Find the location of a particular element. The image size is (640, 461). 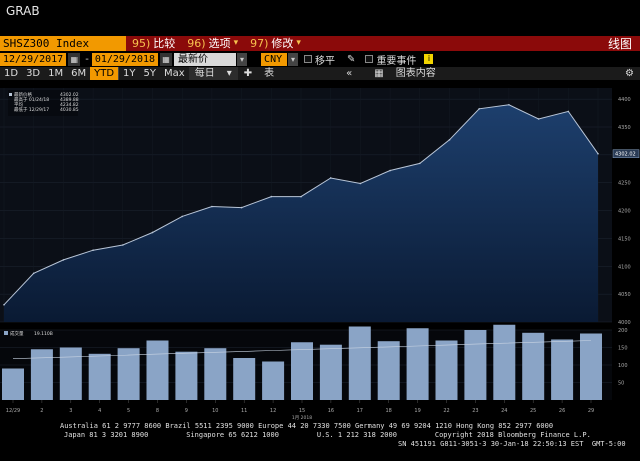

grid-icon: ▦ is located at coordinates (379, 73).